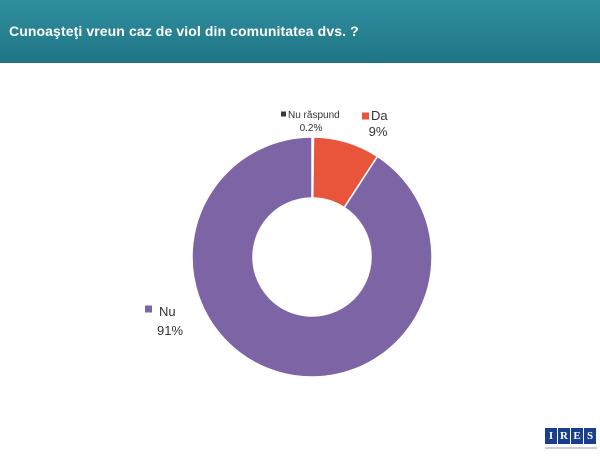  Describe the element at coordinates (551, 436) in the screenshot. I see `logo-letter: I` at that location.